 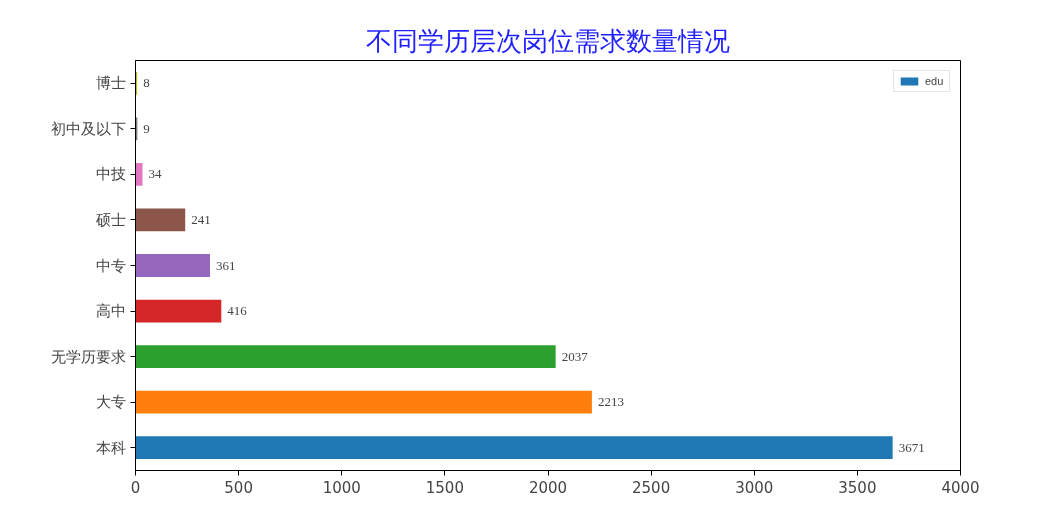 I want to click on x-tick-label: 2000, so click(x=548, y=487).